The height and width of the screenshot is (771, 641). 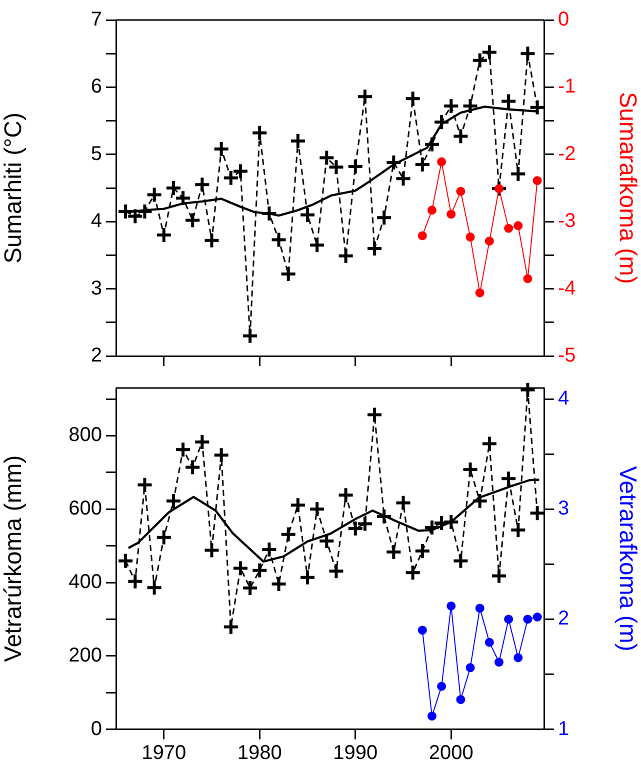 I want to click on y-tick-label: 0, so click(x=96, y=729).